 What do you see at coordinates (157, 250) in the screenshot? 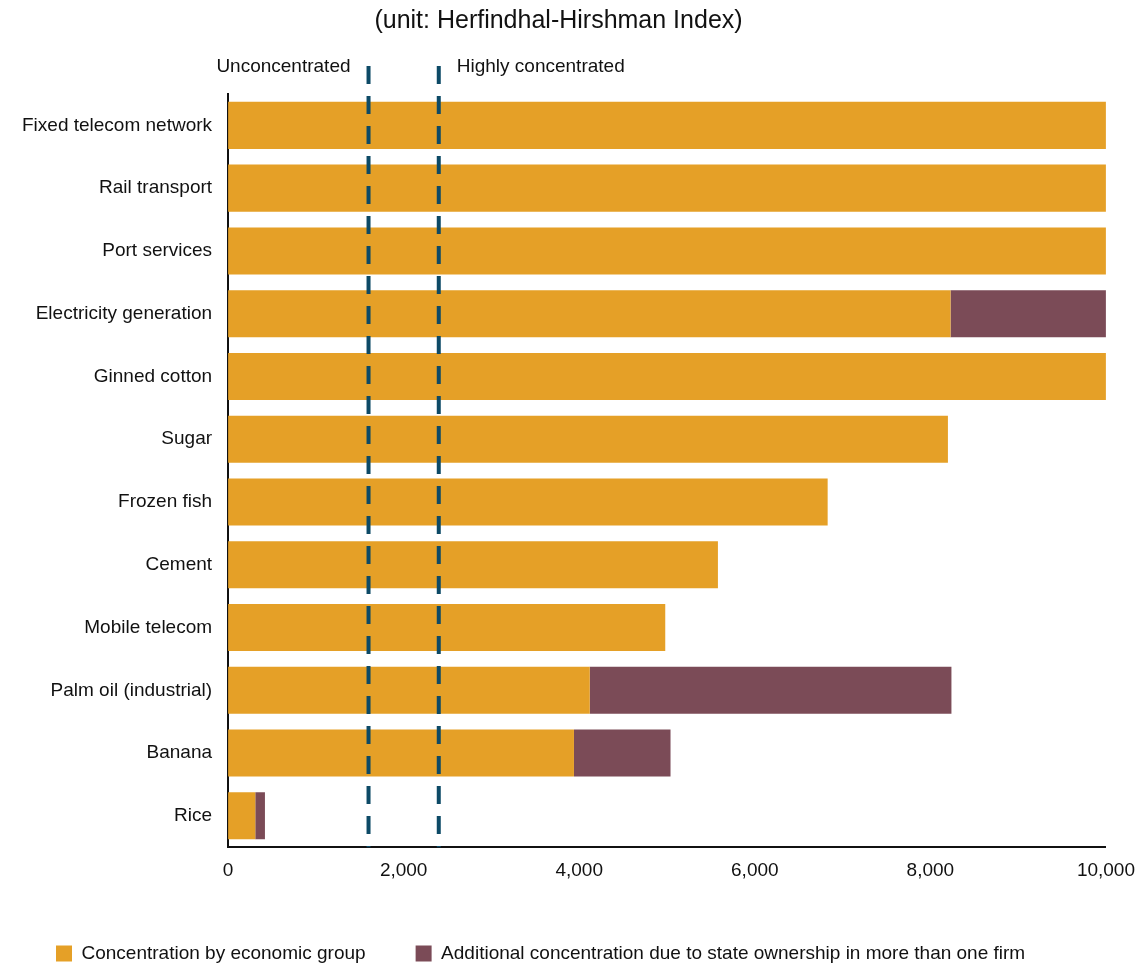
I see `y-tick-label: Port services` at bounding box center [157, 250].